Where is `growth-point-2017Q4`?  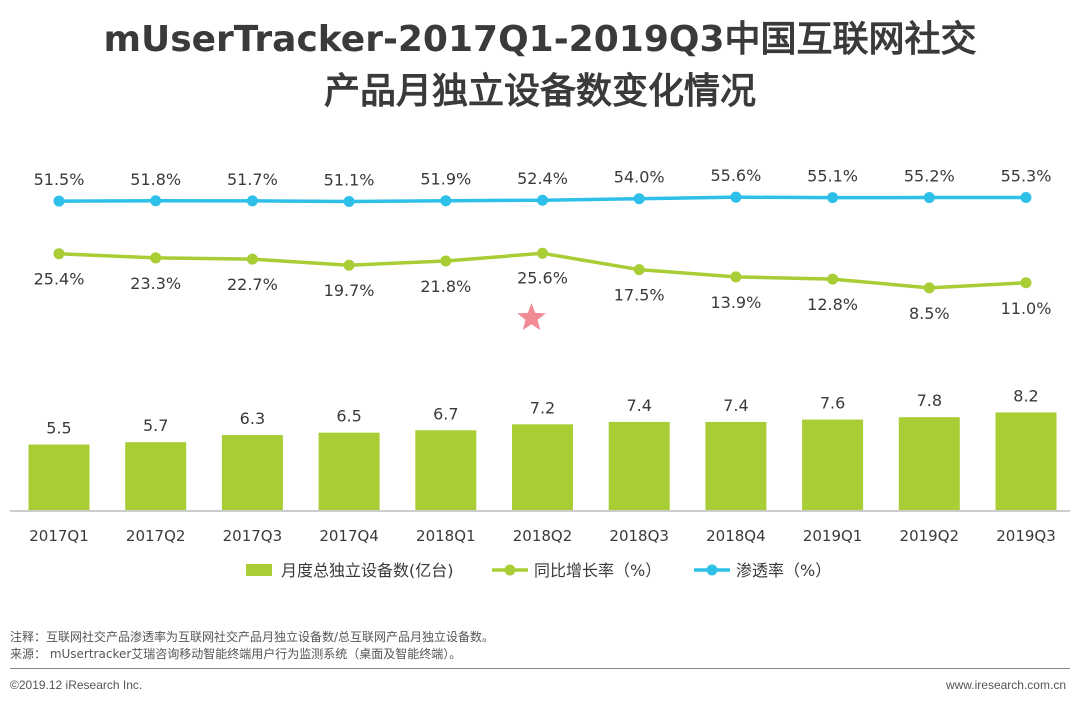
growth-point-2017Q4 is located at coordinates (349, 265).